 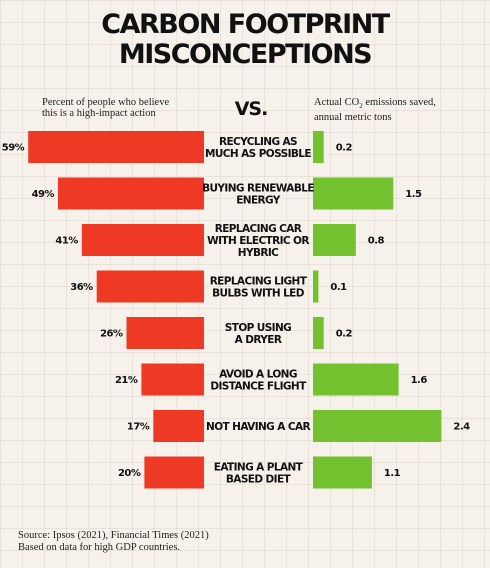 I want to click on belief-value-label-0: 59%, so click(x=13, y=148).